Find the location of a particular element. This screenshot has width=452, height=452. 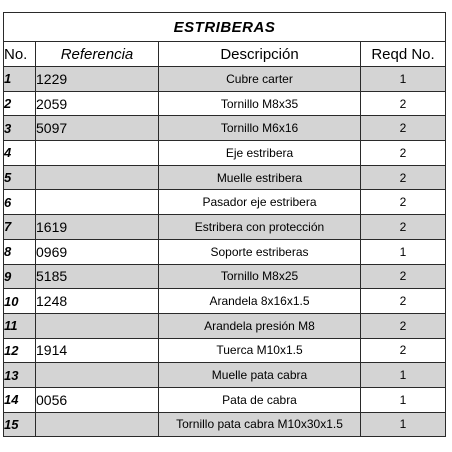

table-title: ESTRIBERAS is located at coordinates (224, 27).